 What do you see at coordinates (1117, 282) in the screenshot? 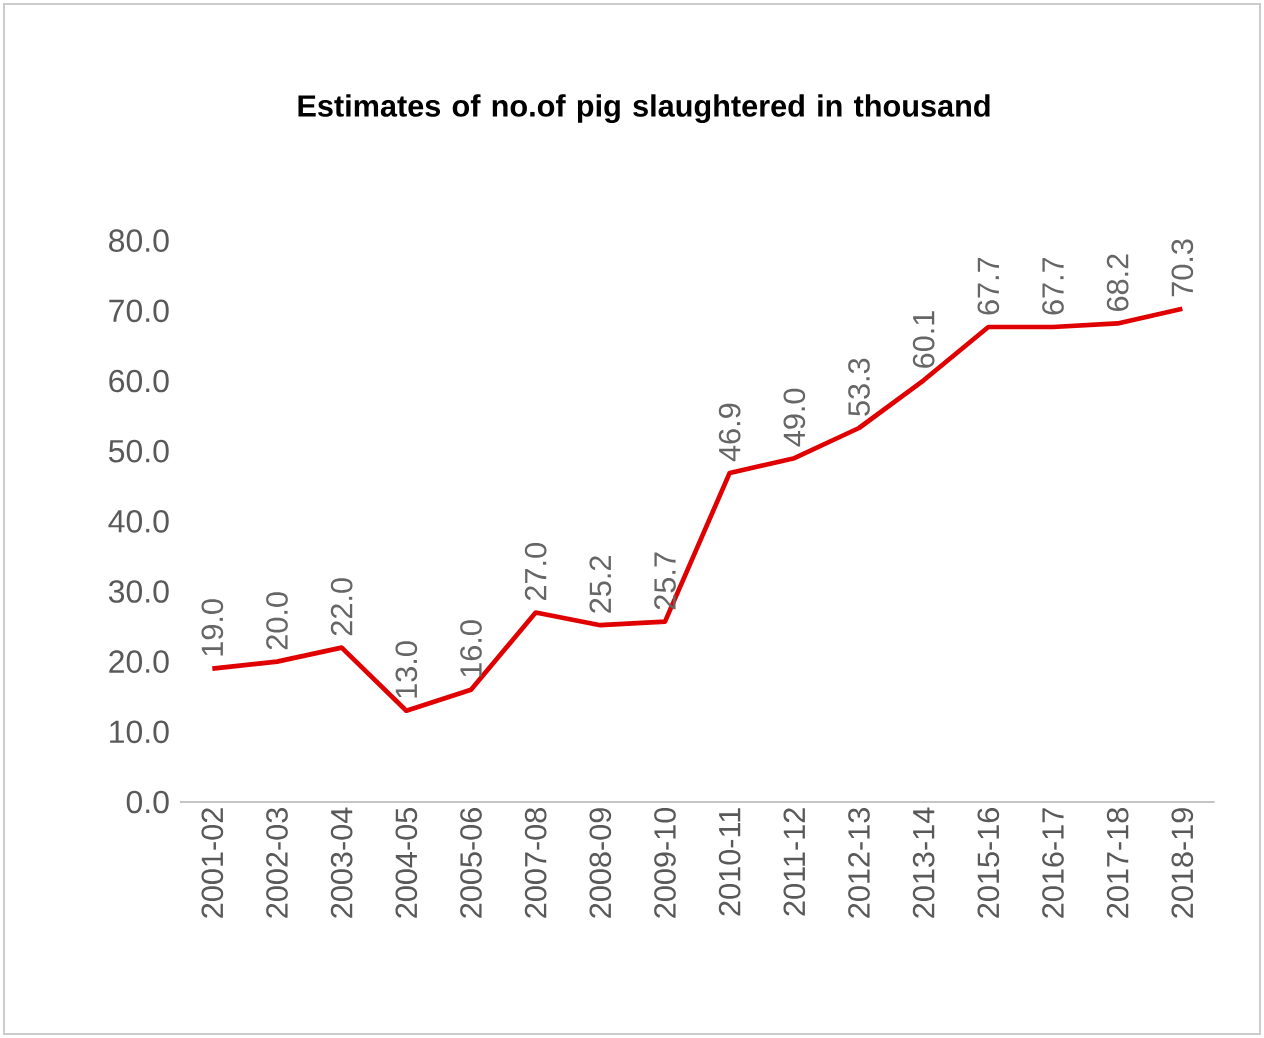
I see `data-label: 68.2` at bounding box center [1117, 282].